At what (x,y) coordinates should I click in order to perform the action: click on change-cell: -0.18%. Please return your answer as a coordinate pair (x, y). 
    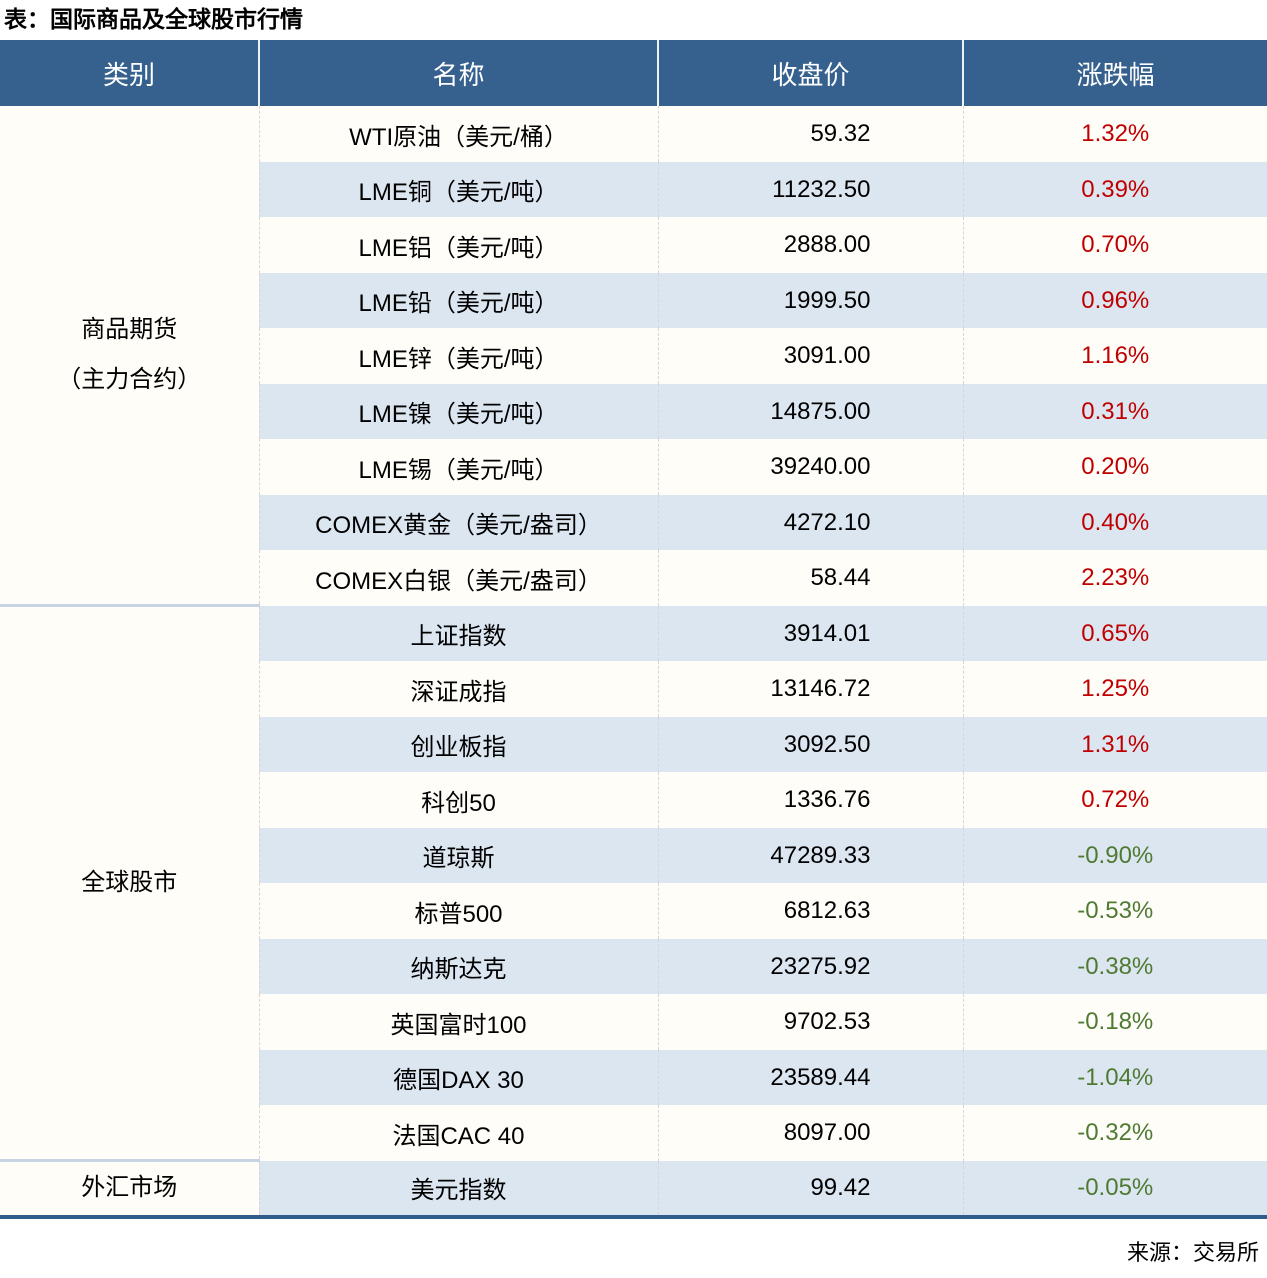
    Looking at the image, I should click on (1114, 1022).